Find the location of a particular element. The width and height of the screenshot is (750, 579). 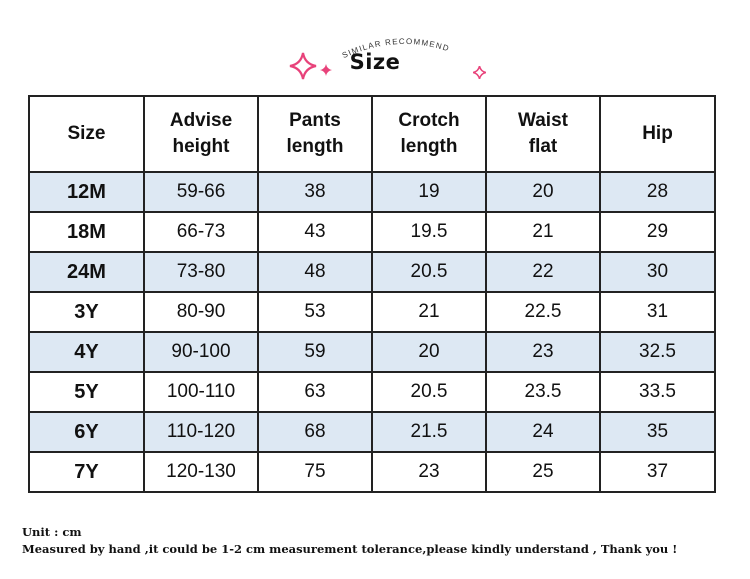

column-header-advise-height: Advise height is located at coordinates (201, 134).